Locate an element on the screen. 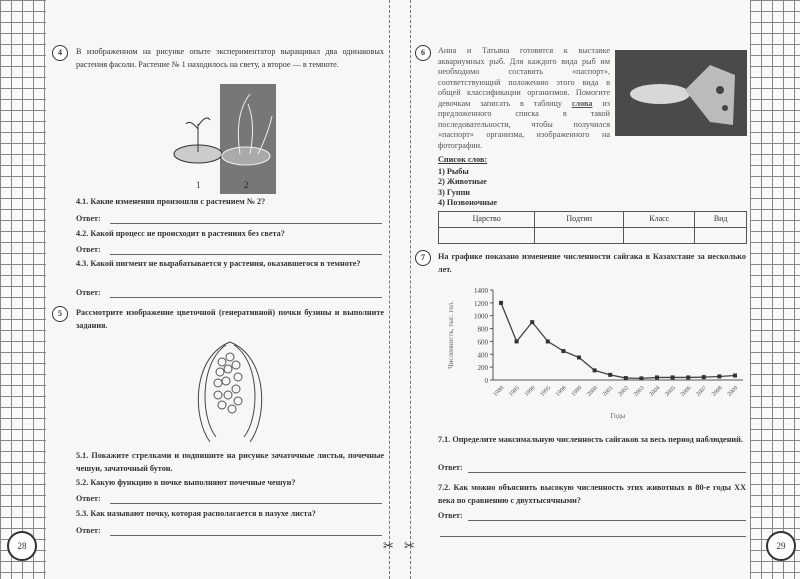  y-tick-label: 1200 is located at coordinates (481, 304).